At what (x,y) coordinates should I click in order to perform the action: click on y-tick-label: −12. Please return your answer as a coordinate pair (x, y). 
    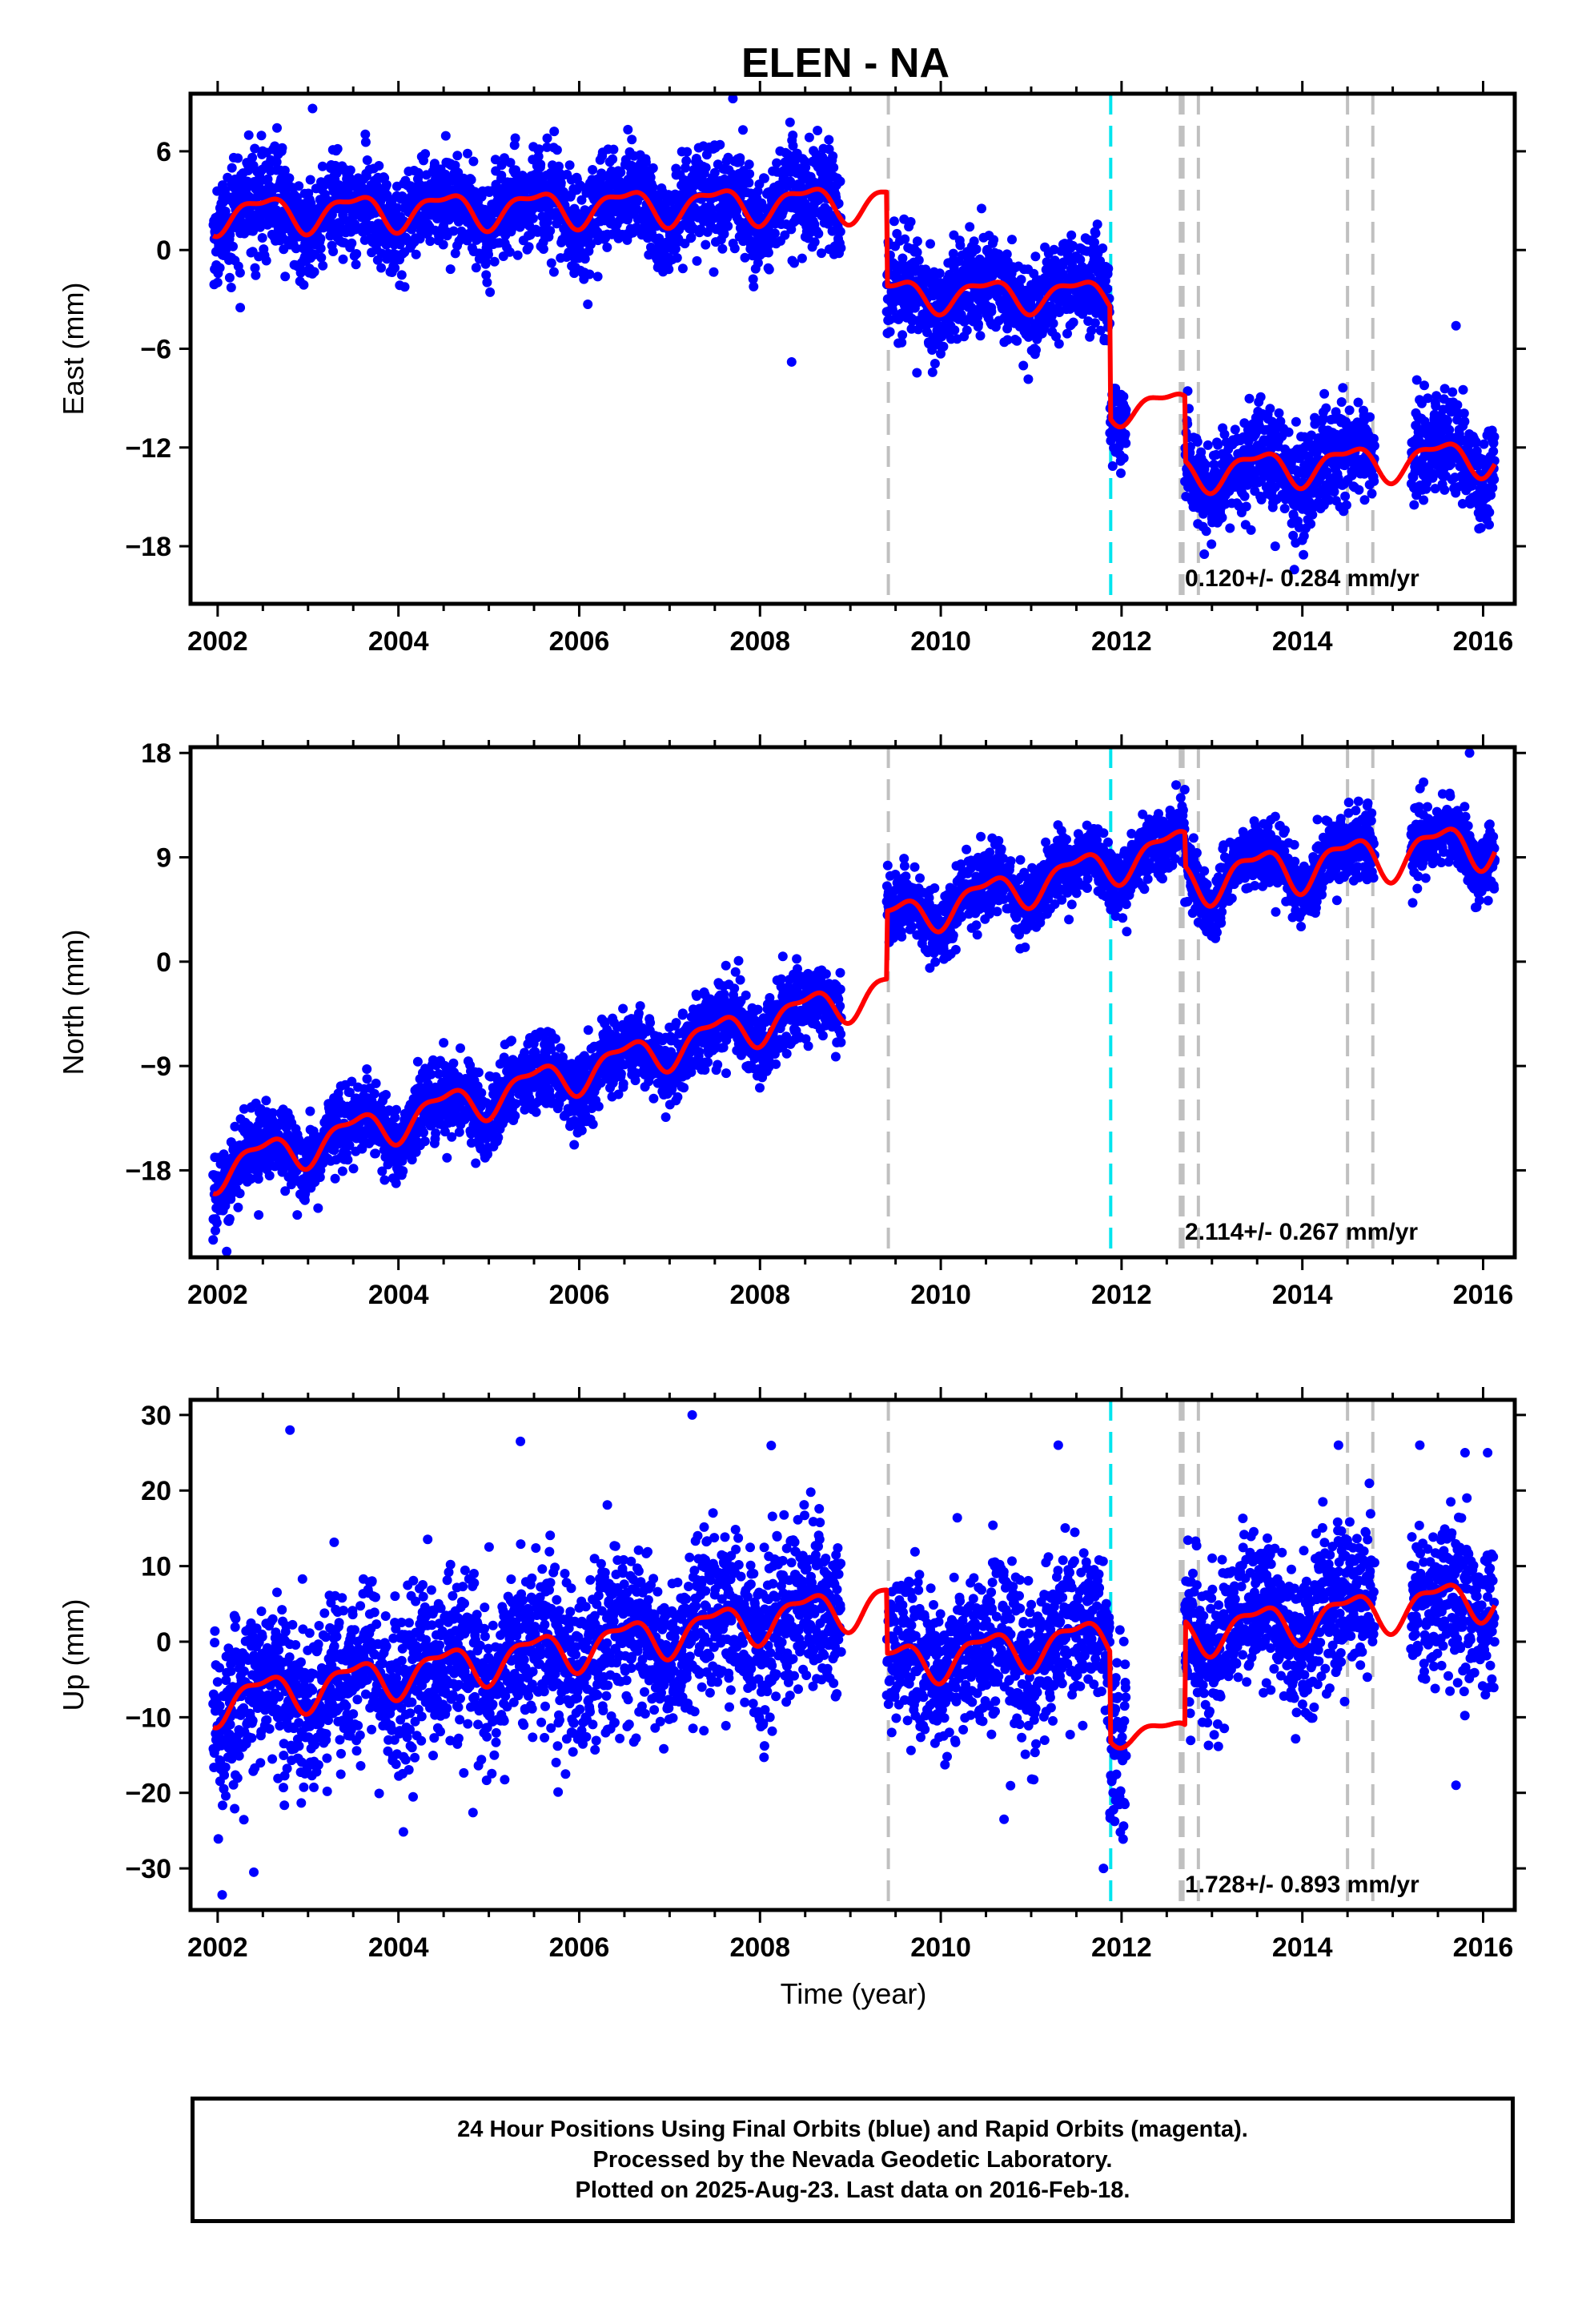
    Looking at the image, I should click on (148, 449).